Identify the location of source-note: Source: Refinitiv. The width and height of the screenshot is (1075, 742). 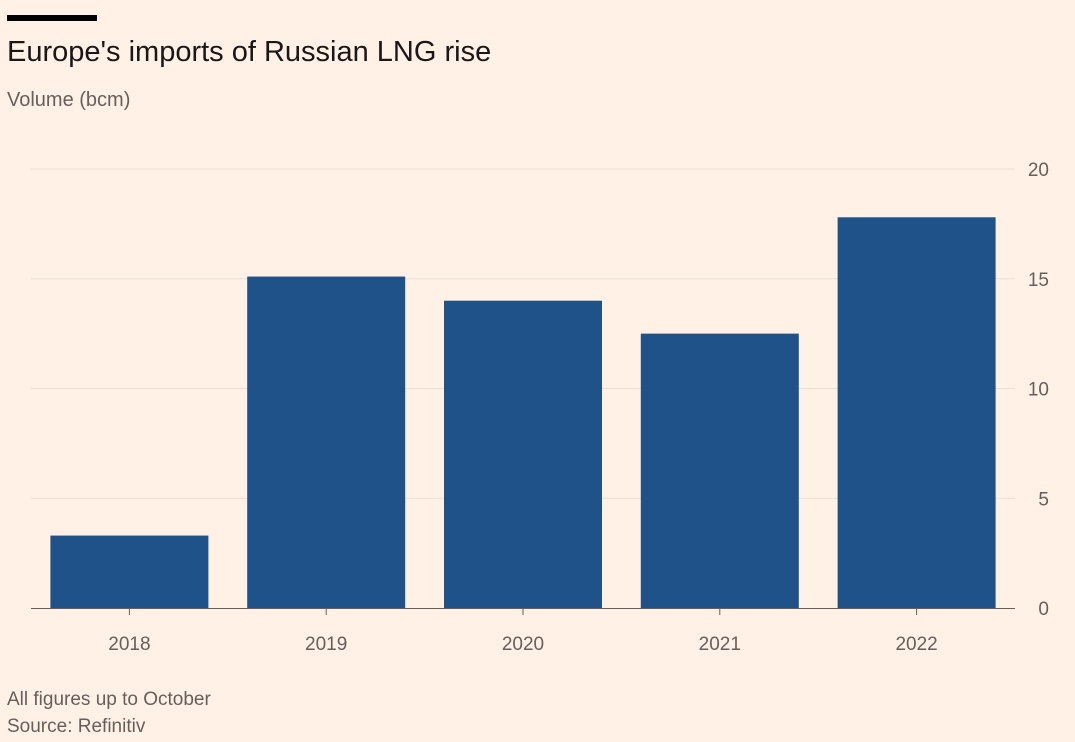
(76, 726).